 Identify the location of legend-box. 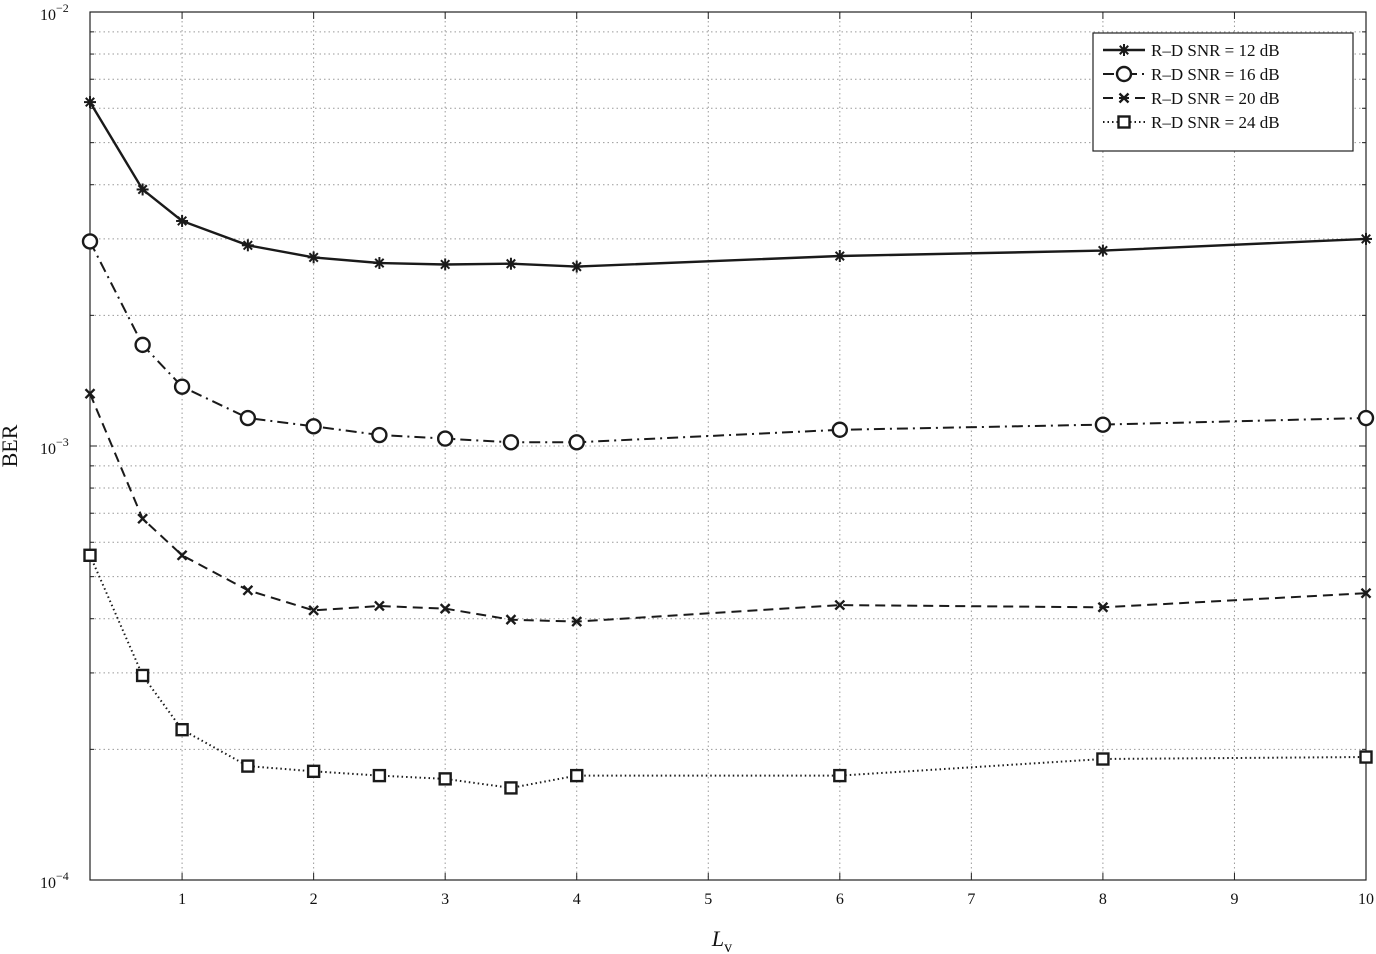
(1223, 92).